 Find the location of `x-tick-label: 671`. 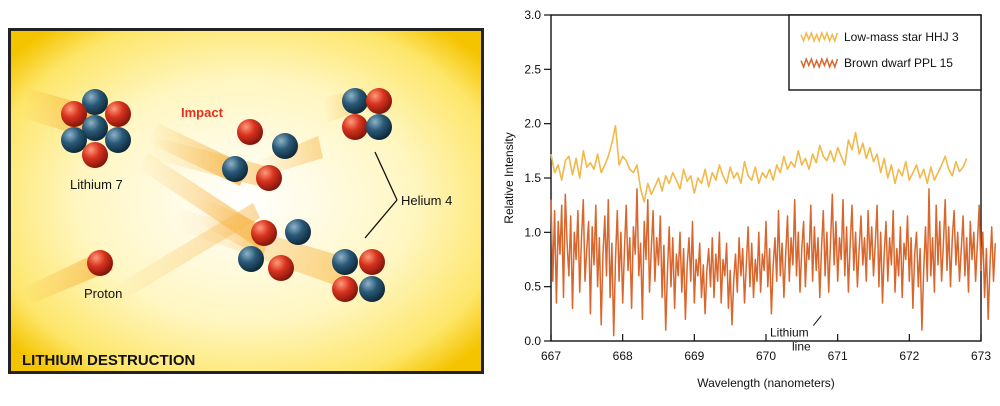

x-tick-label: 671 is located at coordinates (838, 356).